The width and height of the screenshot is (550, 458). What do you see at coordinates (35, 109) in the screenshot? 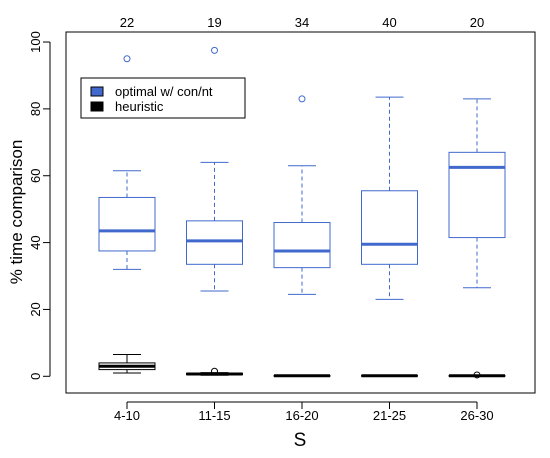
I see `y-tick-label: 80` at bounding box center [35, 109].